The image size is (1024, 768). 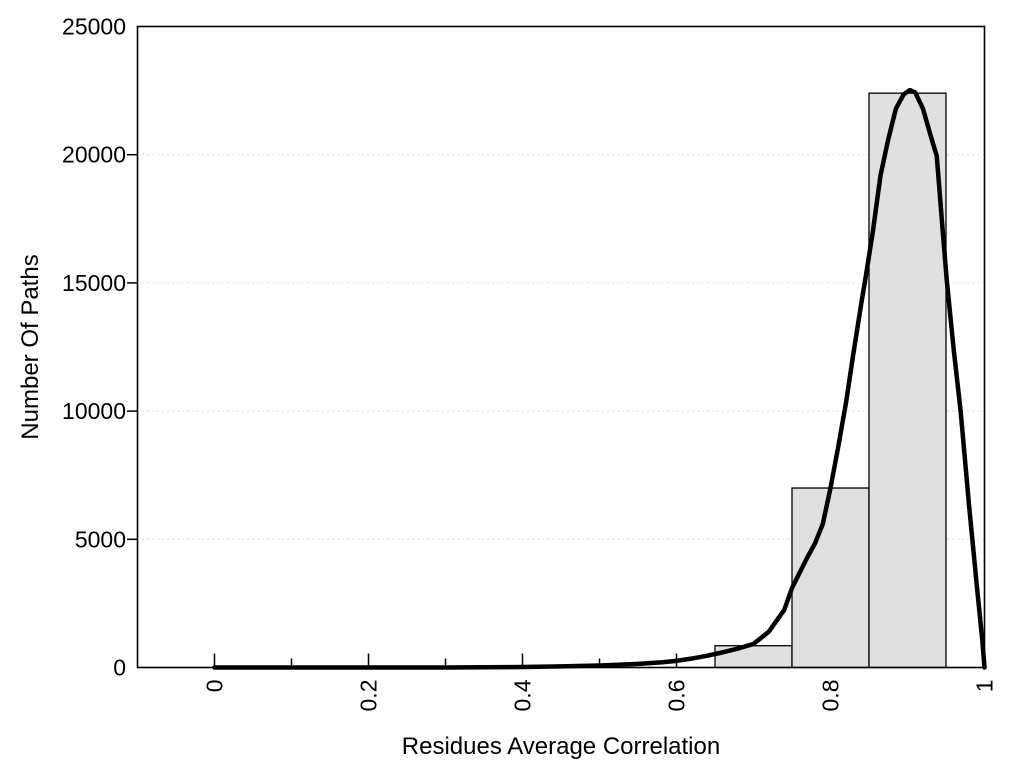 I want to click on y-tick-label: 20000, so click(x=94, y=155).